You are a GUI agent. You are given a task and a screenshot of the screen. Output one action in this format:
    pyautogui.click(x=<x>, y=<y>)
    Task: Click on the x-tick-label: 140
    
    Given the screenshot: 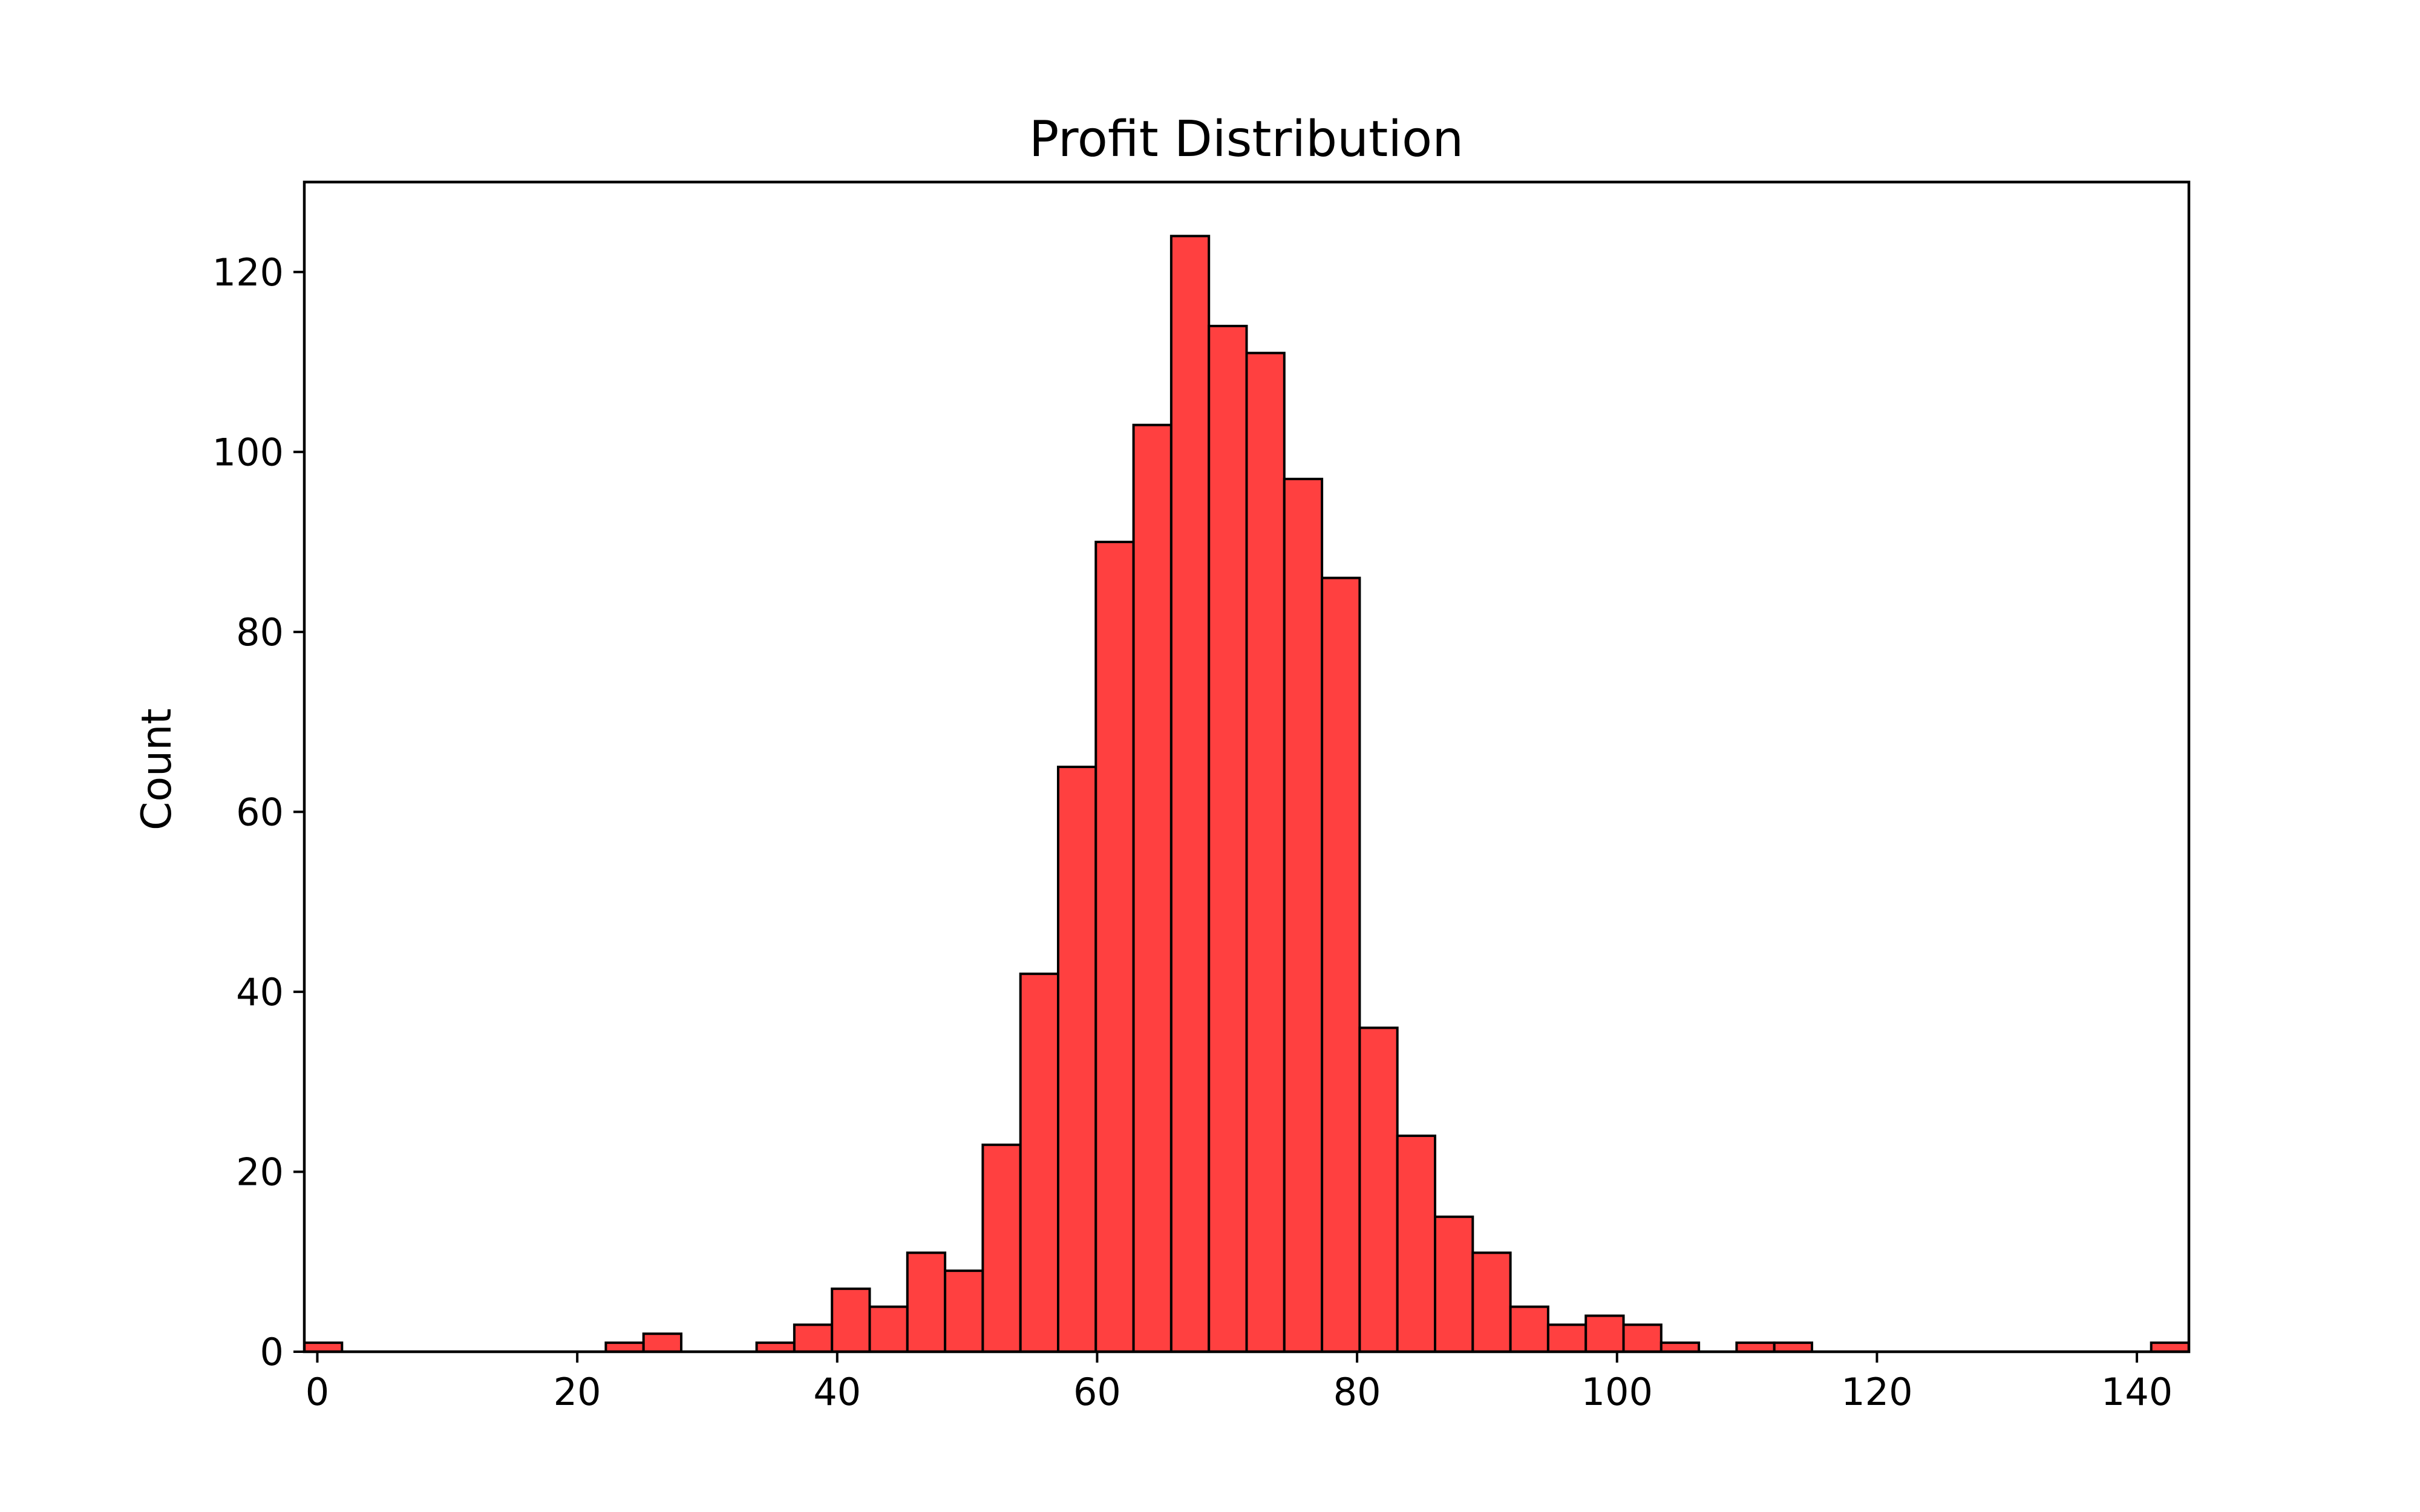 What is the action you would take?
    pyautogui.click(x=2137, y=1392)
    